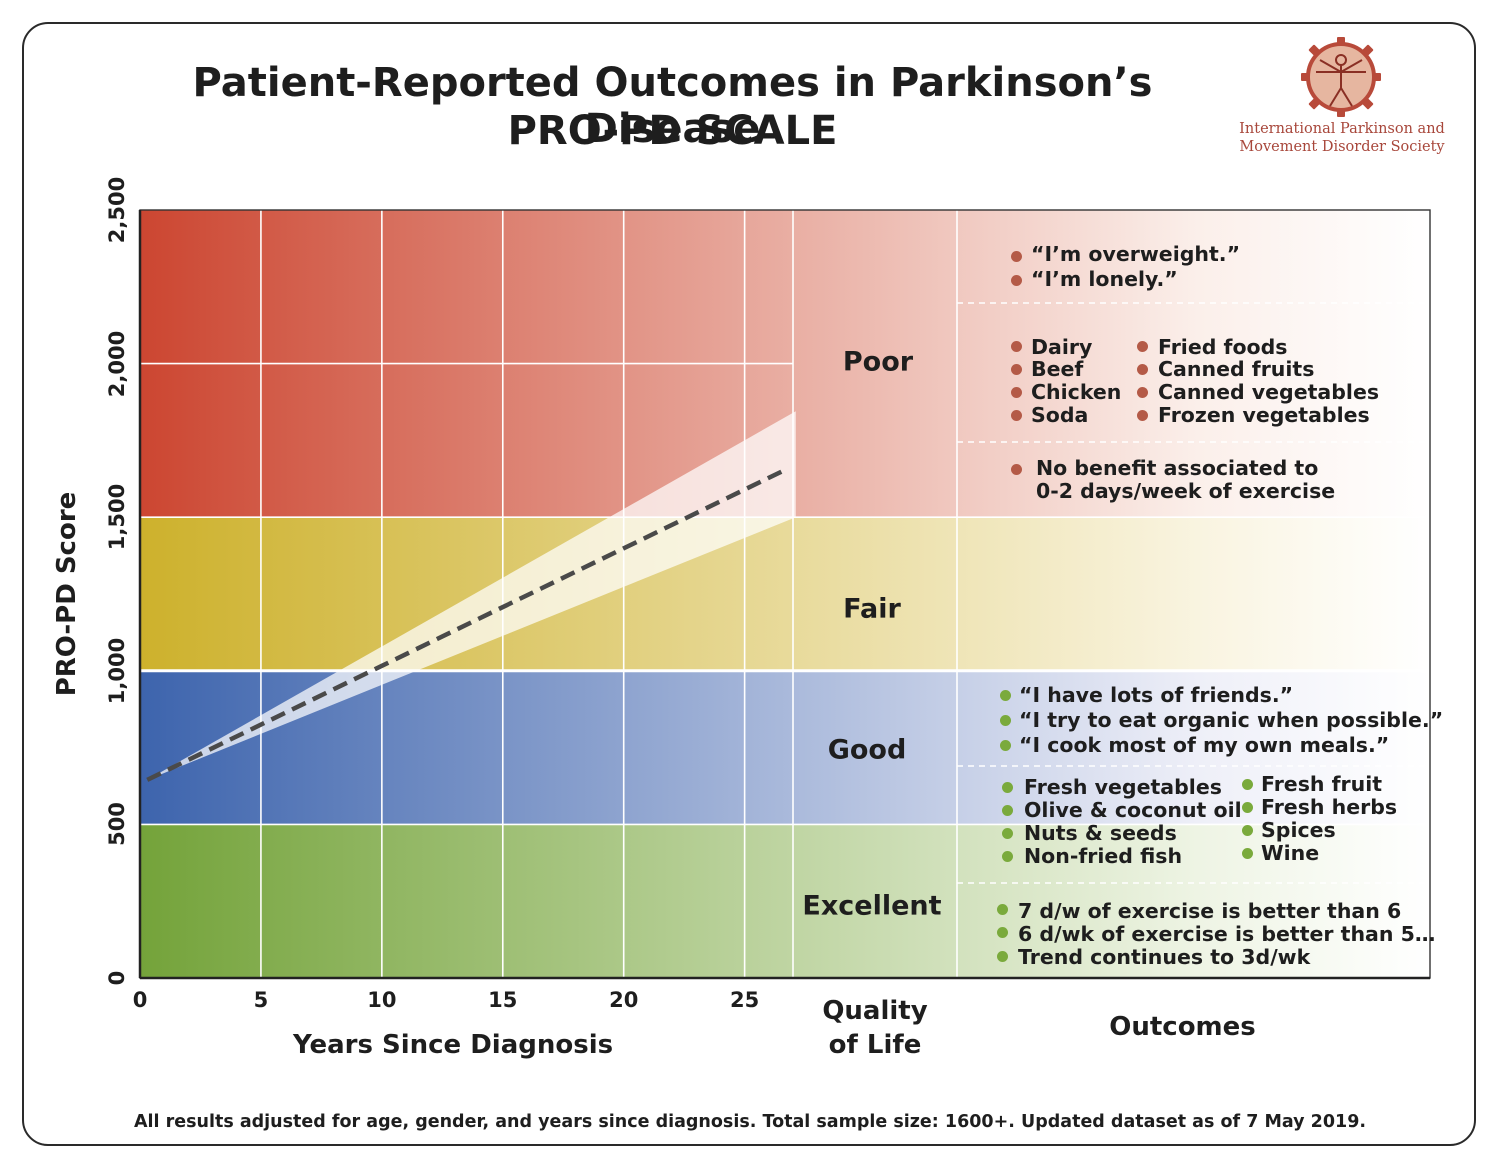 The width and height of the screenshot is (1500, 1170). I want to click on band-excellent, so click(785, 901).